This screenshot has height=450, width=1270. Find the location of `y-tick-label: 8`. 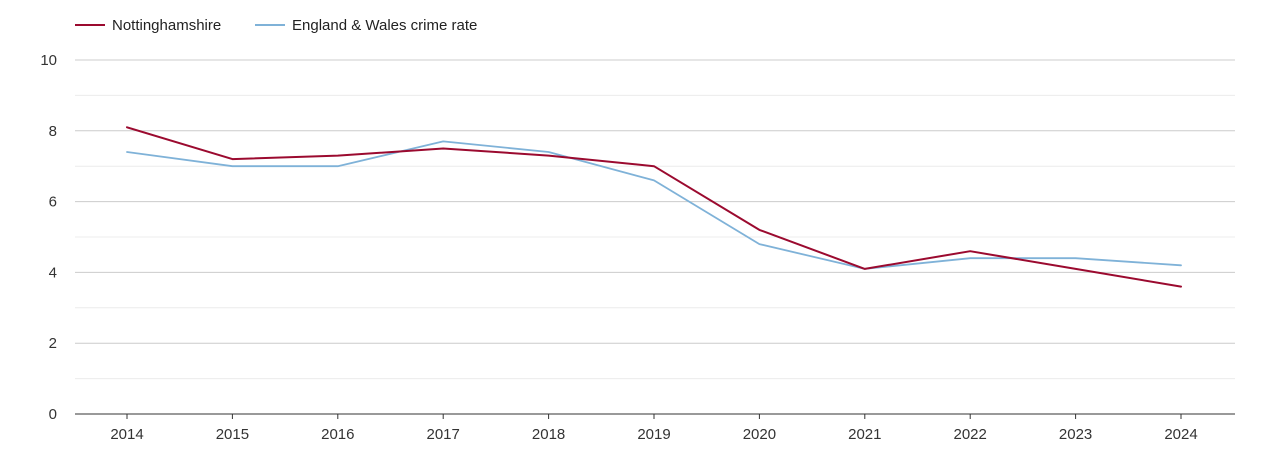

y-tick-label: 8 is located at coordinates (53, 131).